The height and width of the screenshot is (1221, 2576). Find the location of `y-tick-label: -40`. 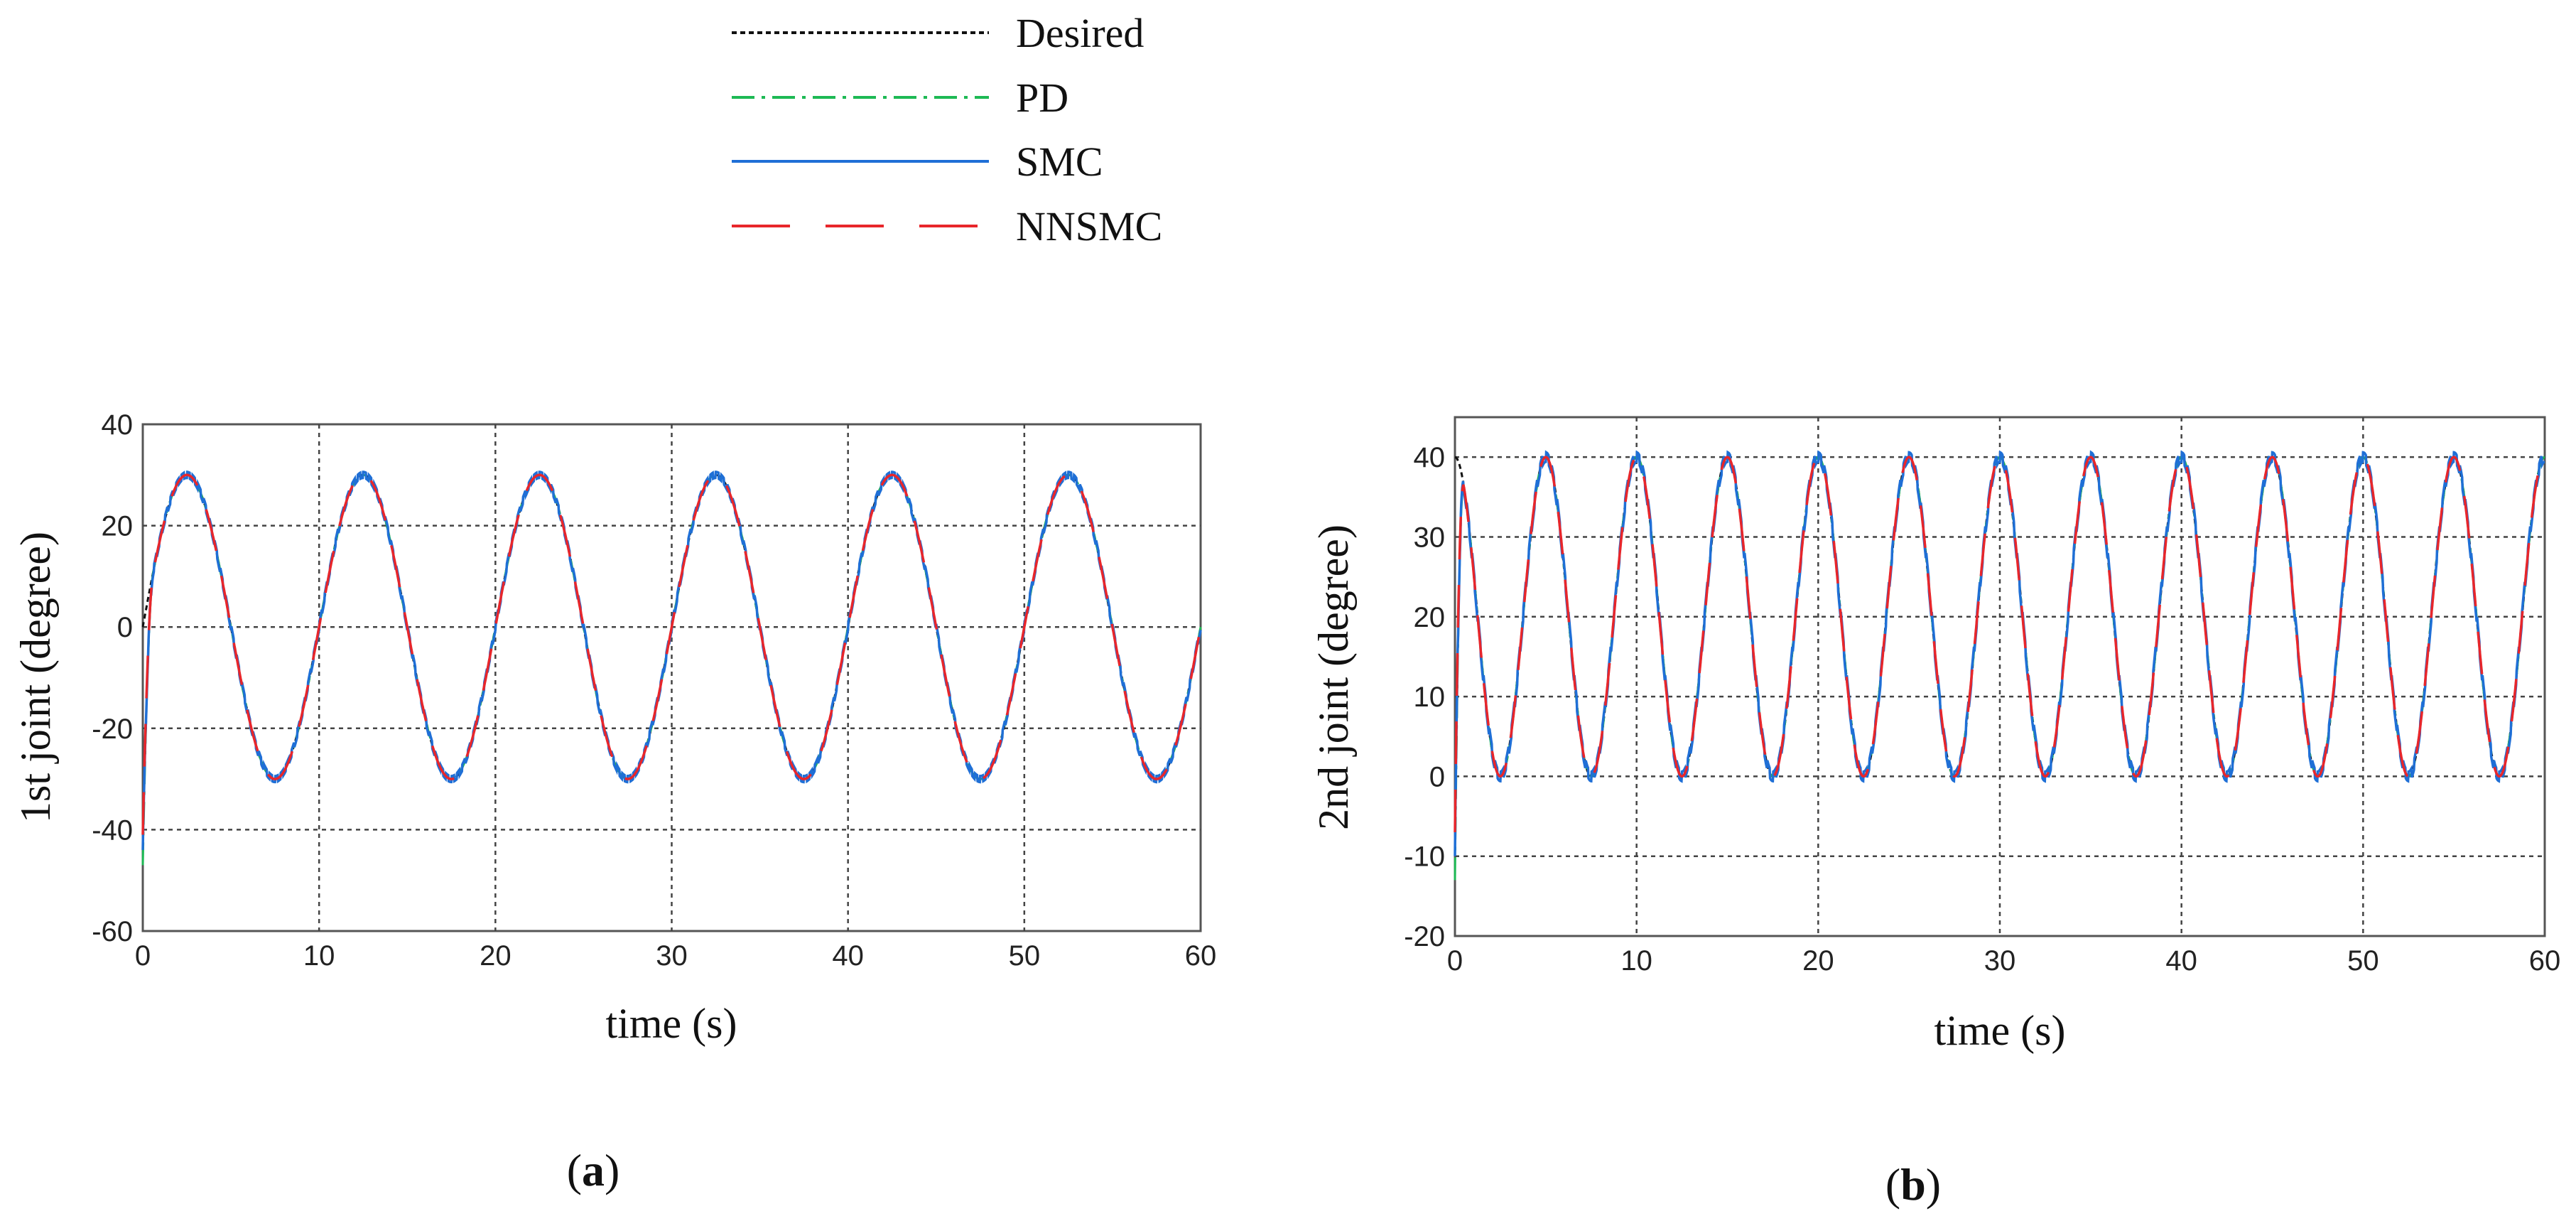

y-tick-label: -40 is located at coordinates (112, 830).